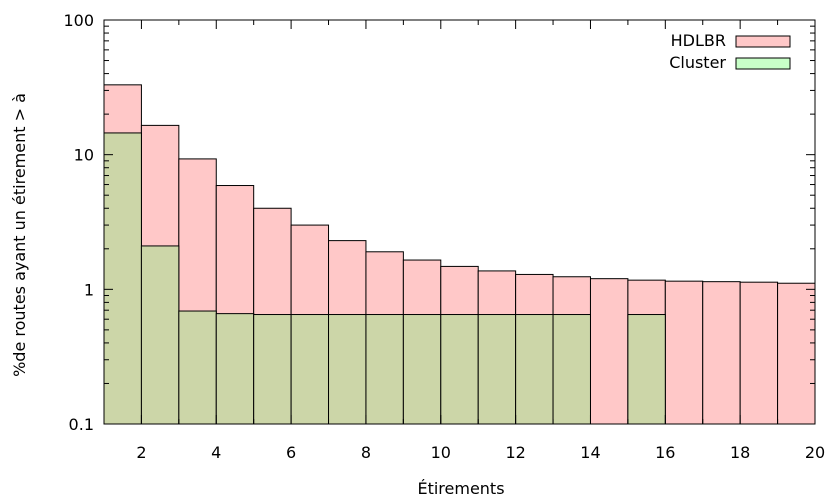  I want to click on y-axis-label: %de routes ayant un étirement > à, so click(19, 235).